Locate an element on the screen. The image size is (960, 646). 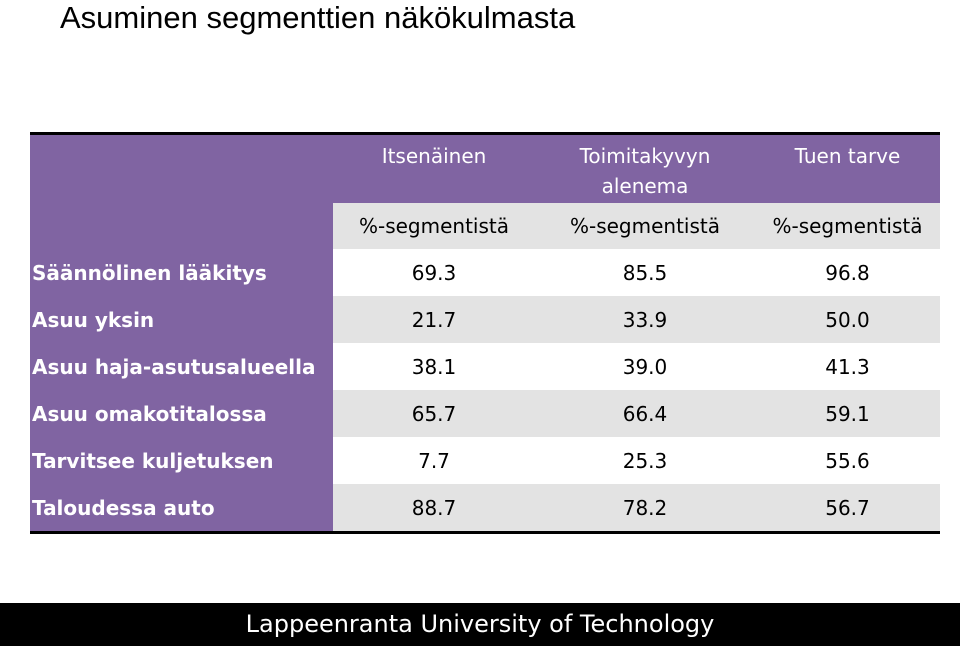
table-cell: 66.4 is located at coordinates (645, 413).